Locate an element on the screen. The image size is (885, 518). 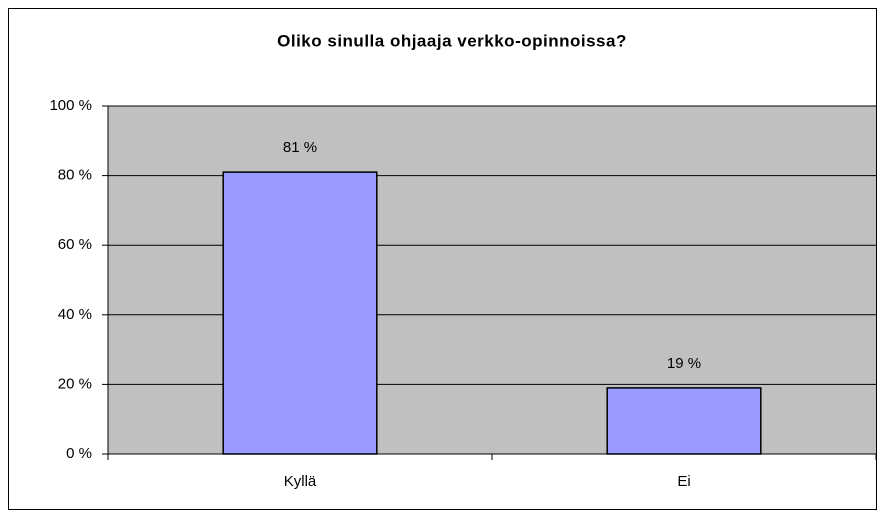
y-tick-label: 60 % is located at coordinates (75, 244).